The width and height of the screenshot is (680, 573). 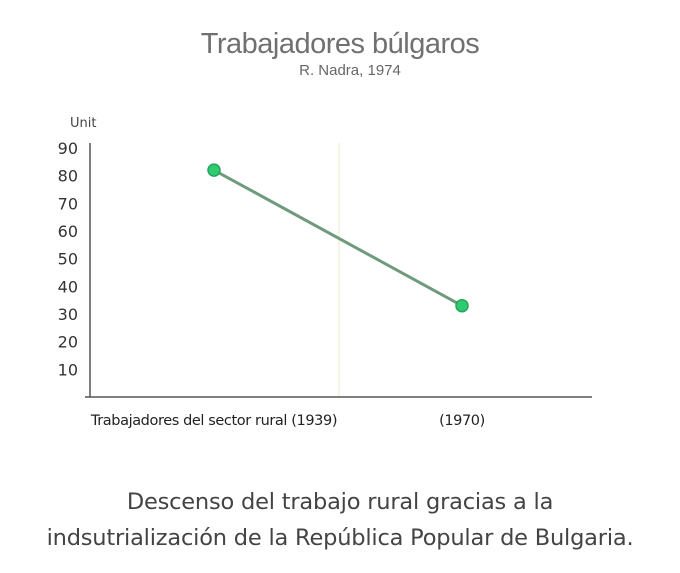 I want to click on series-line, so click(x=338, y=238).